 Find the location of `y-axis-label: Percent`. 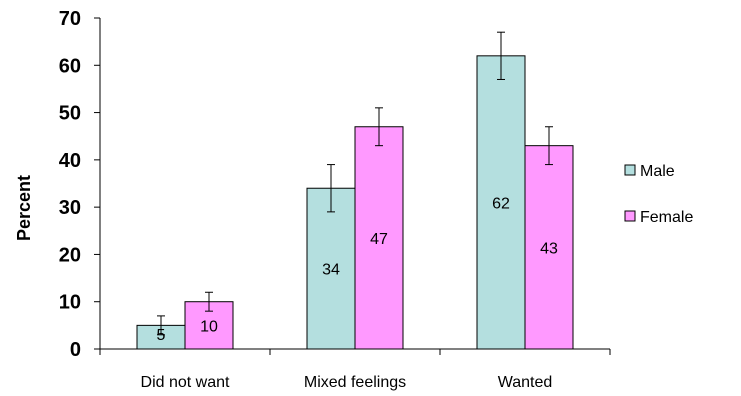

y-axis-label: Percent is located at coordinates (24, 208).